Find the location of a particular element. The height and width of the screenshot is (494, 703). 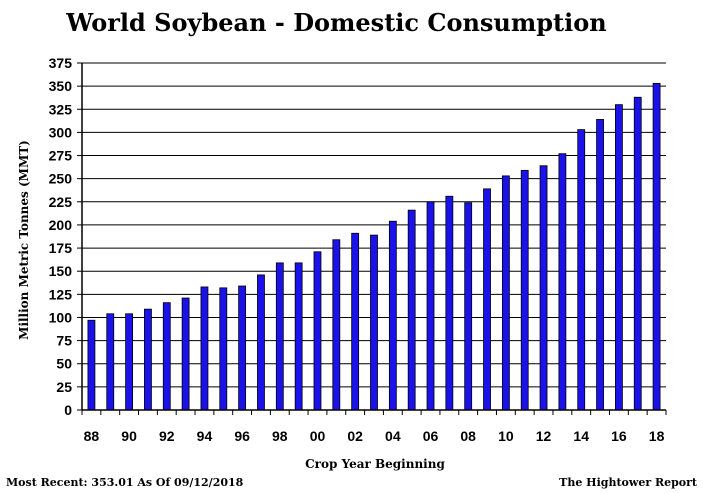

y-tick-label: 200 is located at coordinates (61, 225).